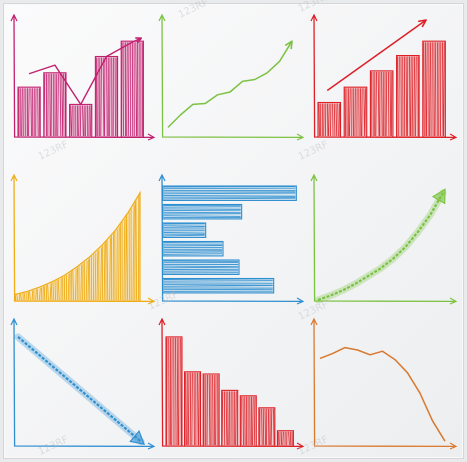 The width and height of the screenshot is (467, 462). Describe the element at coordinates (139, 40) in the screenshot. I see `overlay-arrow-head` at that location.